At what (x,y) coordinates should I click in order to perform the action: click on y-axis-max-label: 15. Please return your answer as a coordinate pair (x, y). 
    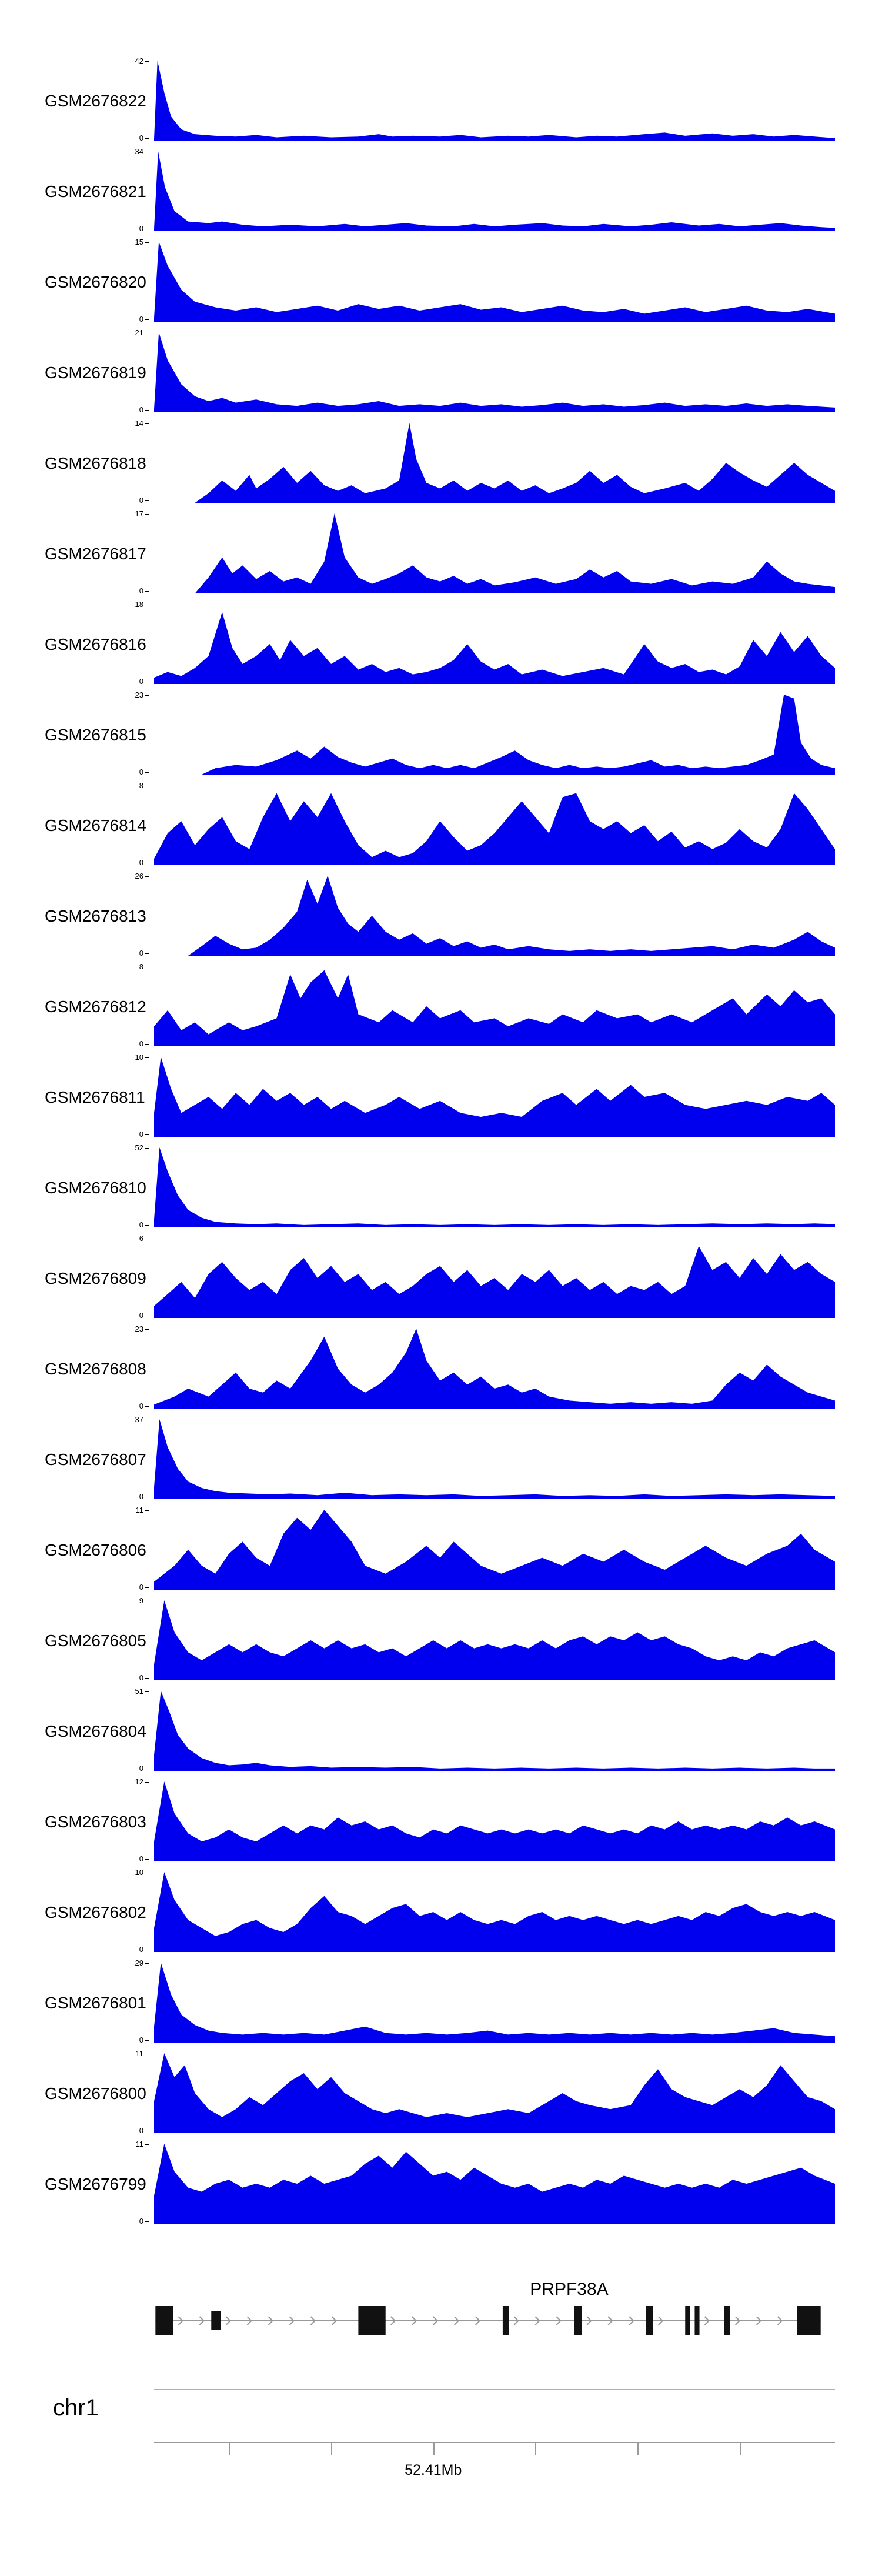
    Looking at the image, I should click on (74, 242).